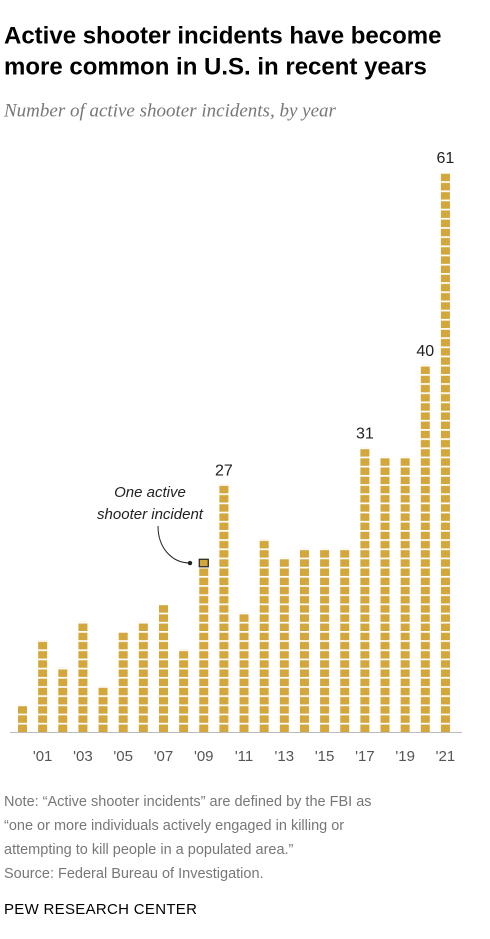  Describe the element at coordinates (123, 756) in the screenshot. I see `x-tick-label: '05` at that location.